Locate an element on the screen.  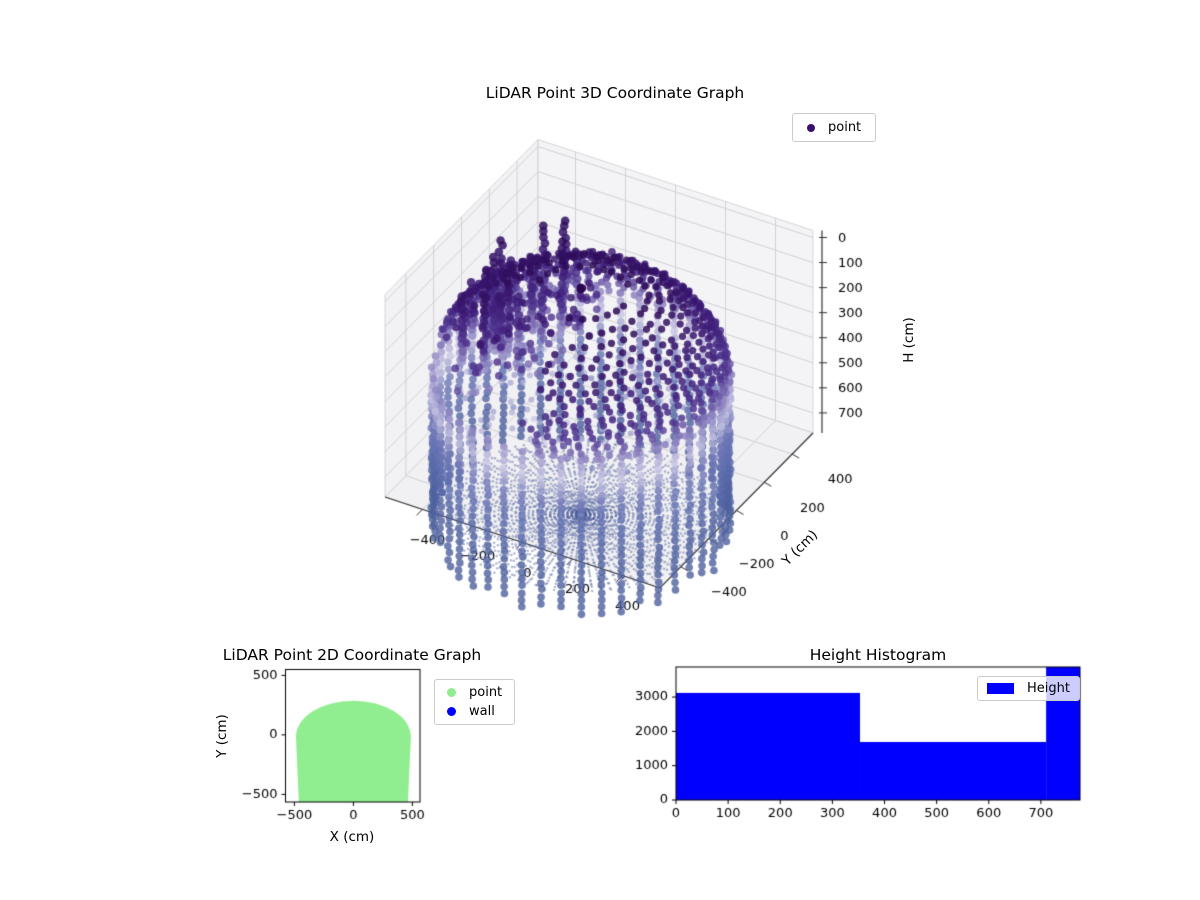
wall-marker-icon is located at coordinates (451, 711).